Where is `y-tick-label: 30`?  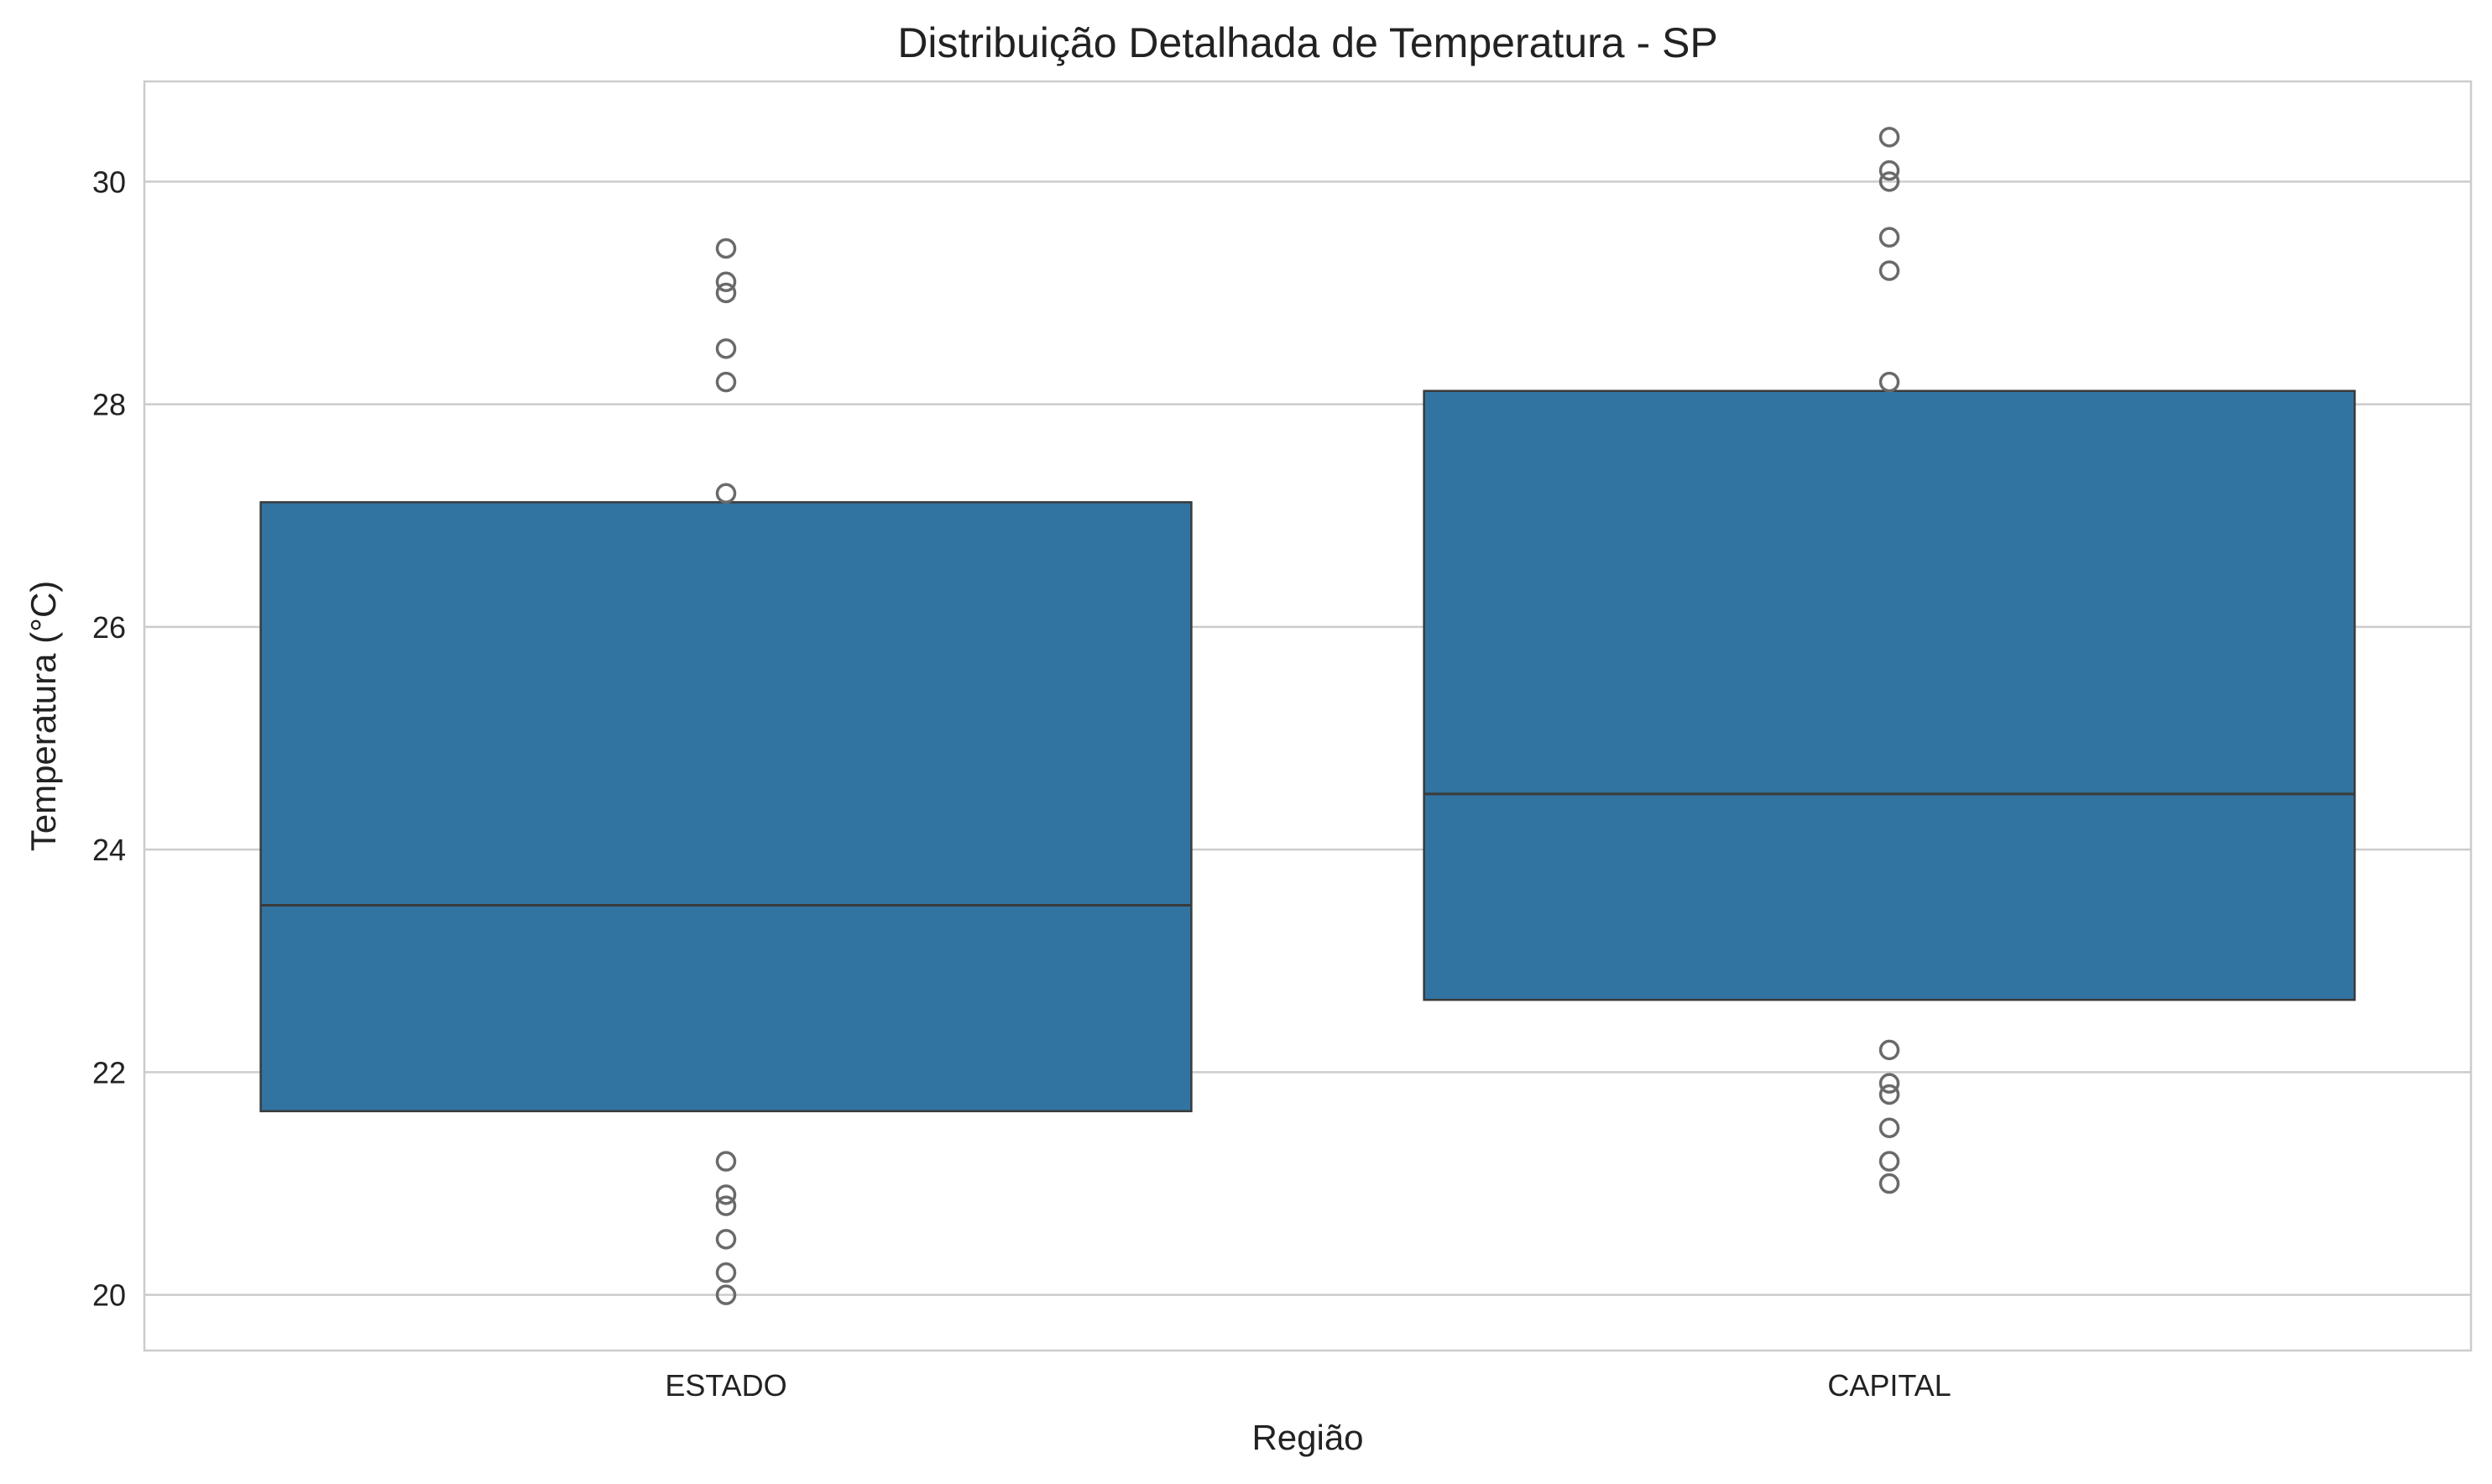 y-tick-label: 30 is located at coordinates (109, 182).